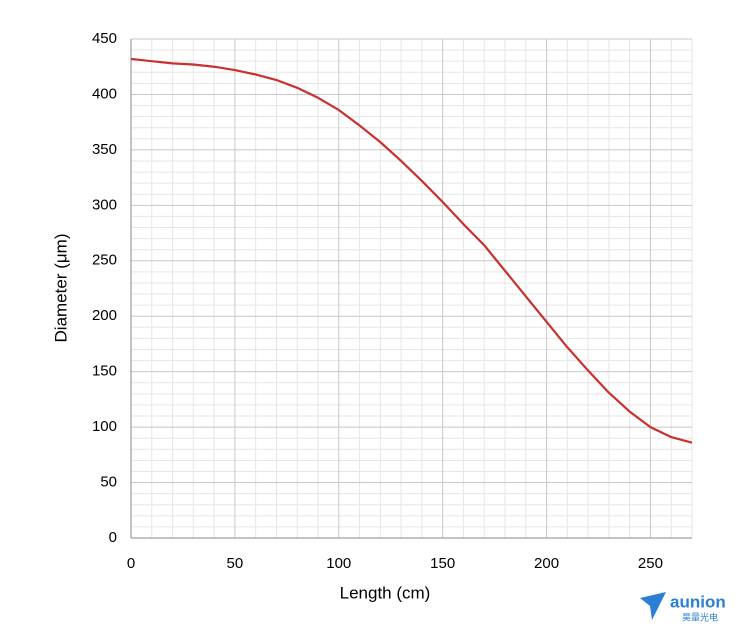  Describe the element at coordinates (700, 616) in the screenshot. I see `logo-subtitle: 昊量光电` at that location.